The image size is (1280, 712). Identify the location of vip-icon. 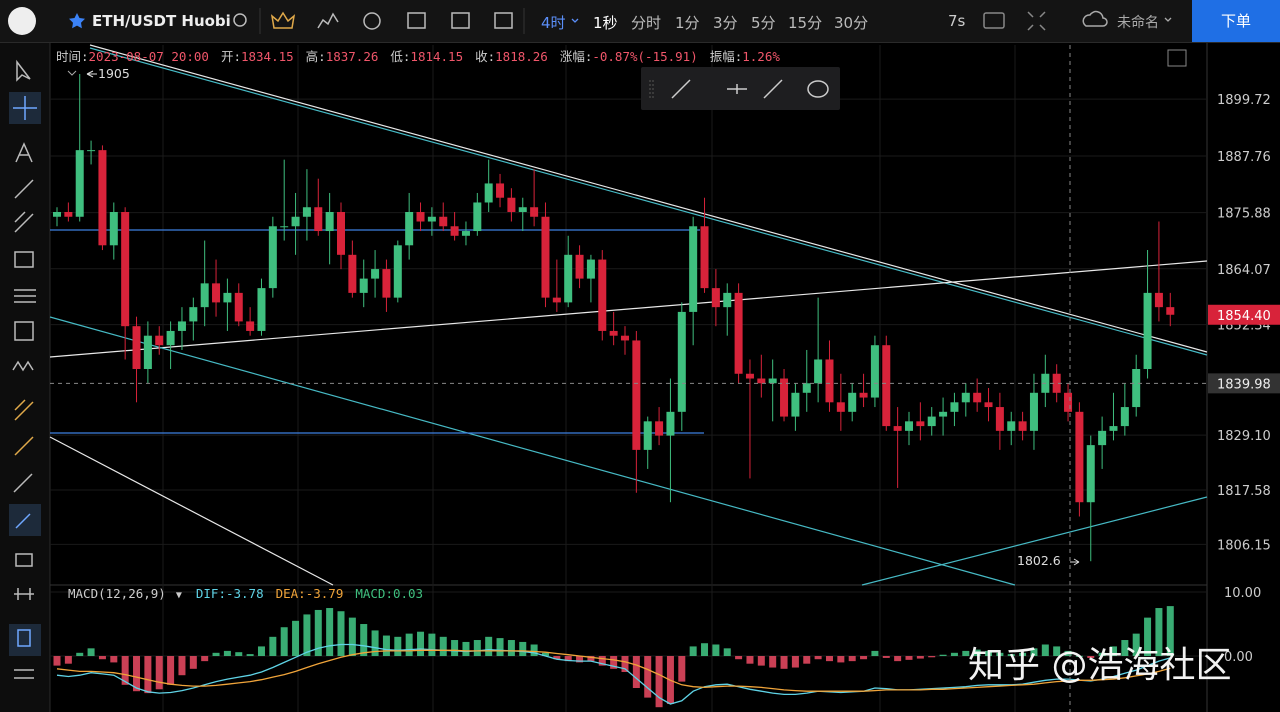
(283, 20).